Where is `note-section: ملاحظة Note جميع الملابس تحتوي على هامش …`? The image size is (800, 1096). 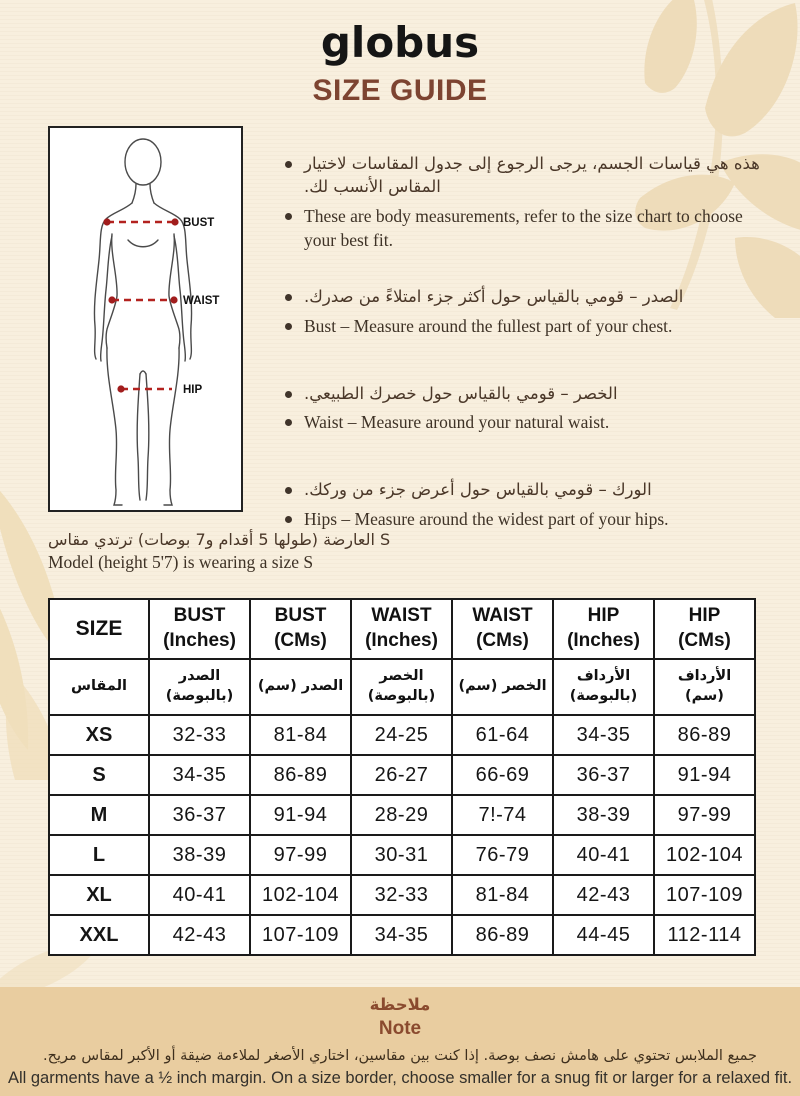
note-section: ملاحظة Note جميع الملابس تحتوي على هامش … is located at coordinates (400, 1041).